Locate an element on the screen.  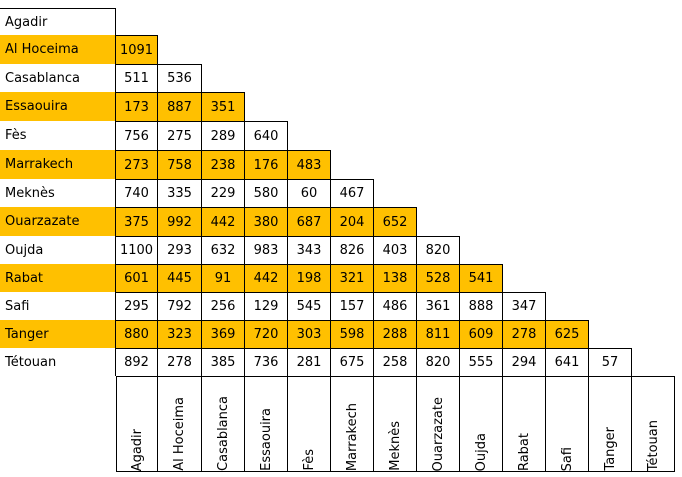
distance-cell: 736 is located at coordinates (266, 362).